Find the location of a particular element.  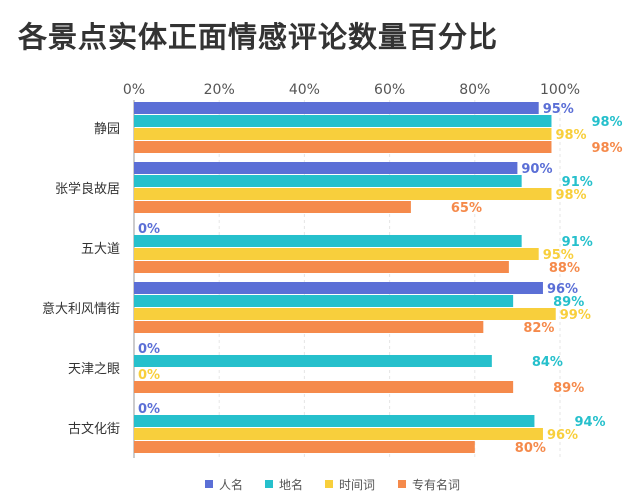

data-label: 84% is located at coordinates (547, 362).